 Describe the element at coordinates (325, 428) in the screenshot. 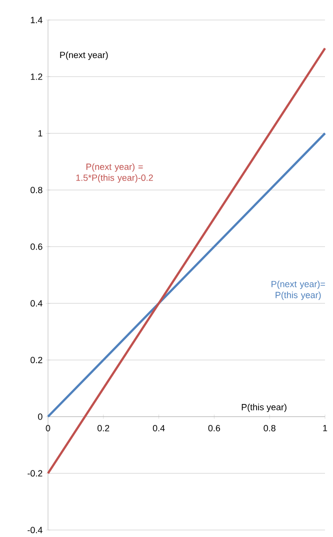

I see `x-tick-label: 1` at that location.